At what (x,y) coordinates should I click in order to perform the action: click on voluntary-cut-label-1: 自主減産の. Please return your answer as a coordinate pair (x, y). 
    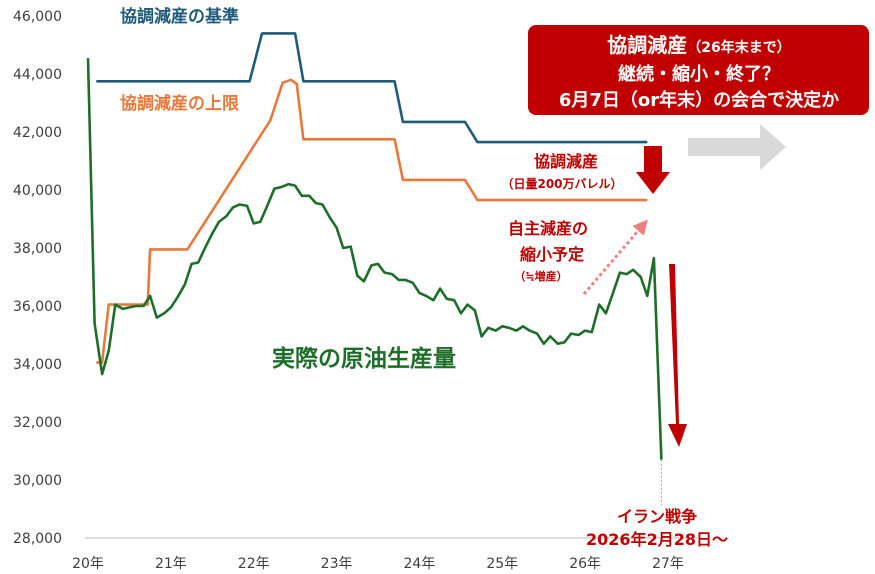
    Looking at the image, I should click on (548, 228).